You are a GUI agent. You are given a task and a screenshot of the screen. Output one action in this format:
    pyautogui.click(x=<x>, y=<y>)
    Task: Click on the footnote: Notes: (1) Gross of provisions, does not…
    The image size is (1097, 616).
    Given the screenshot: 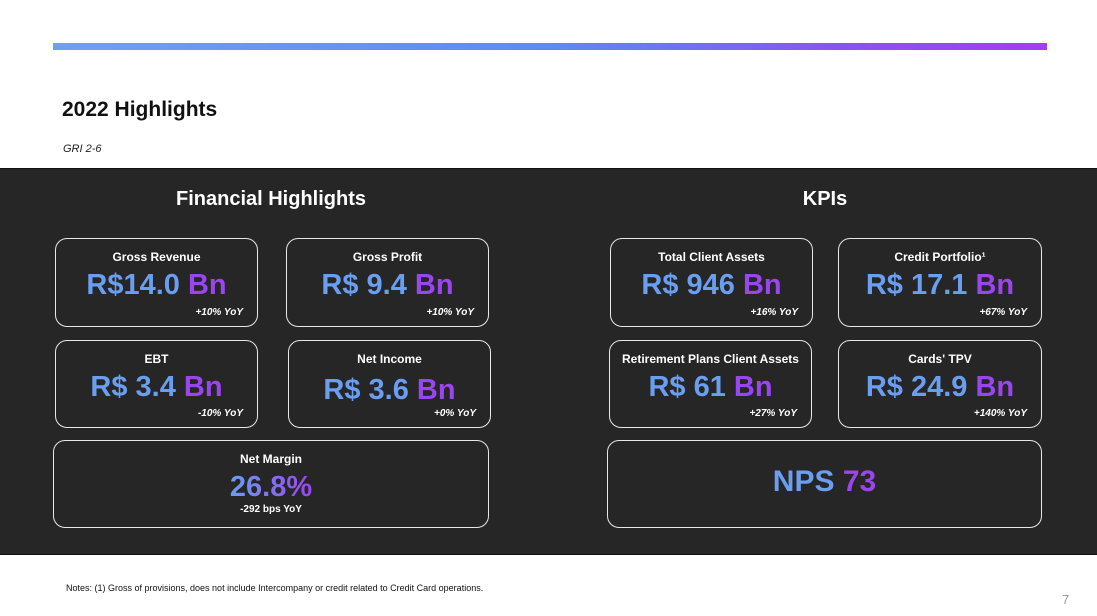 What is the action you would take?
    pyautogui.click(x=275, y=588)
    